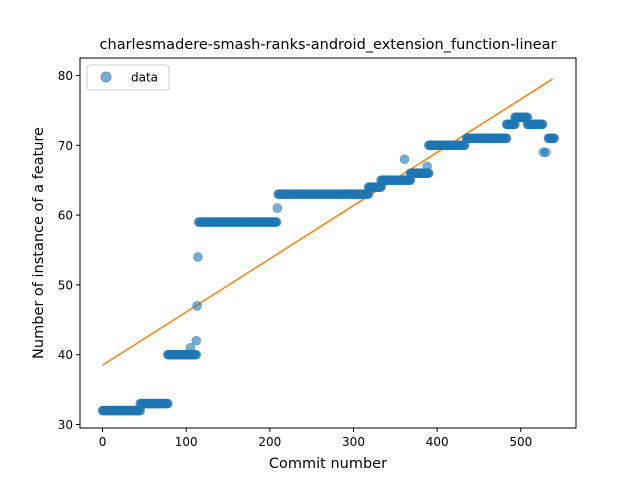  Describe the element at coordinates (437, 442) in the screenshot. I see `x-tick-label: 400` at that location.